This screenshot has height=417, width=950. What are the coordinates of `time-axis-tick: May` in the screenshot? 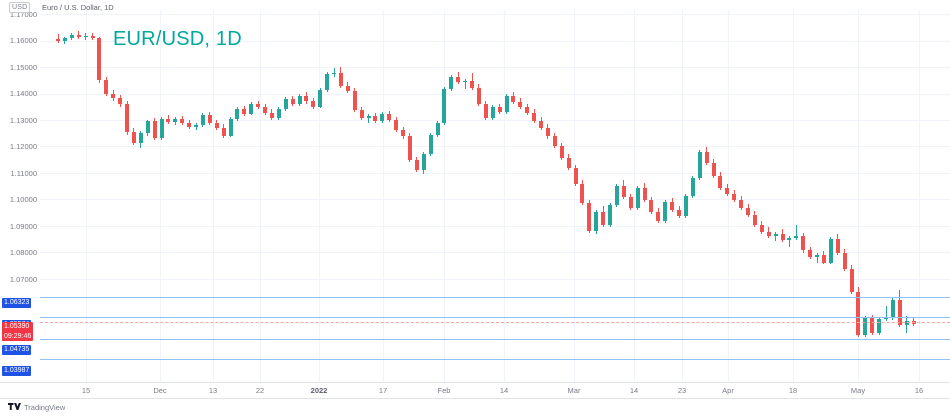 It's located at (858, 390).